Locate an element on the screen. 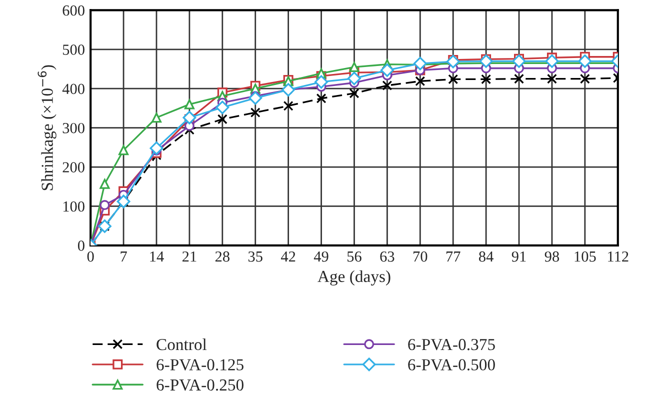  x-tick-label: 98 is located at coordinates (552, 256).